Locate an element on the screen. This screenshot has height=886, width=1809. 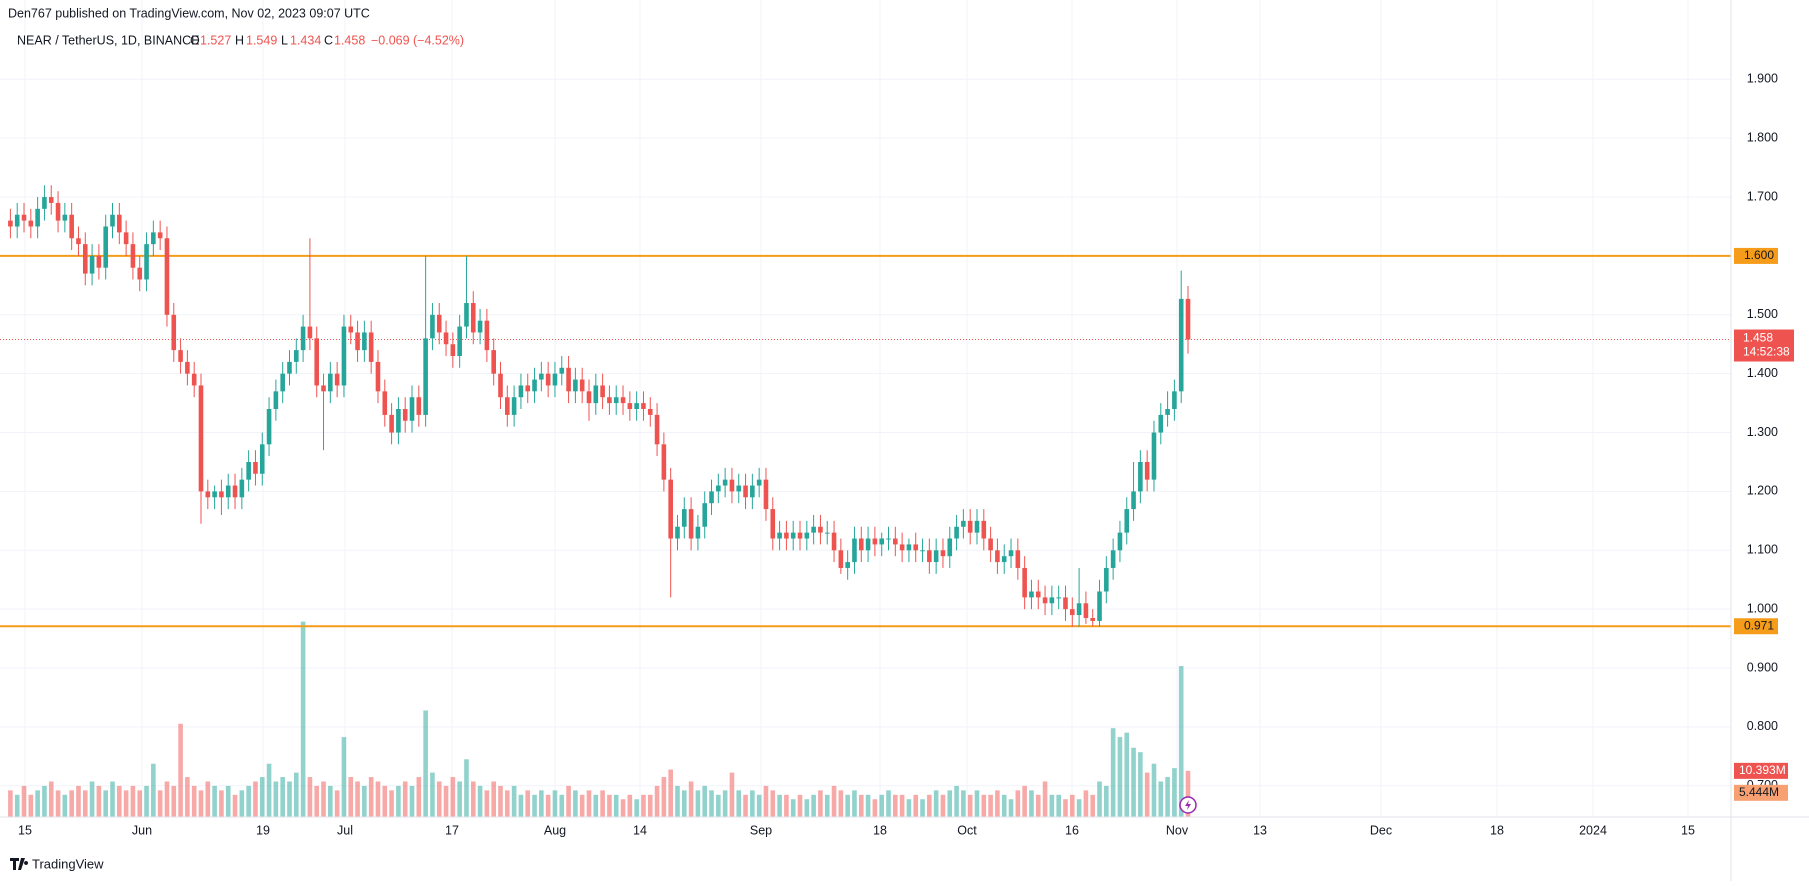
y-tick-label: 0.800 is located at coordinates (1762, 726).